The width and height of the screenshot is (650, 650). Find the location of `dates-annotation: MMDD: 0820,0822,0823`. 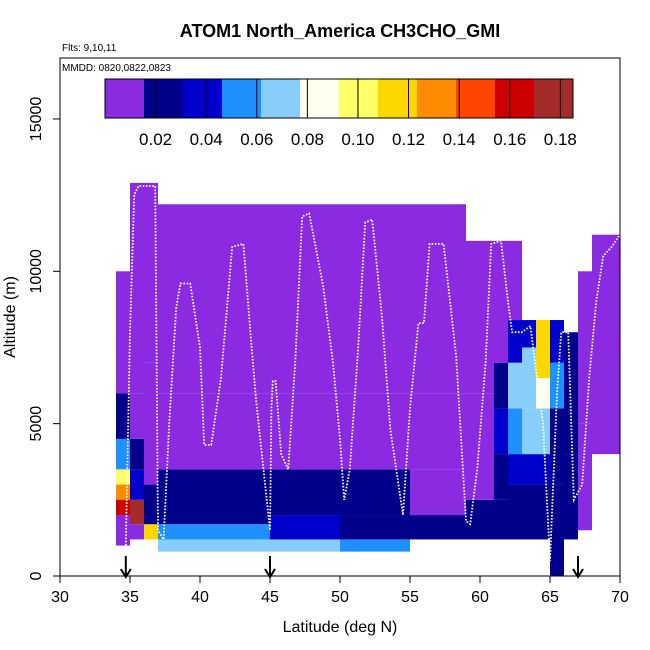

dates-annotation: MMDD: 0820,0822,0823 is located at coordinates (116, 68).